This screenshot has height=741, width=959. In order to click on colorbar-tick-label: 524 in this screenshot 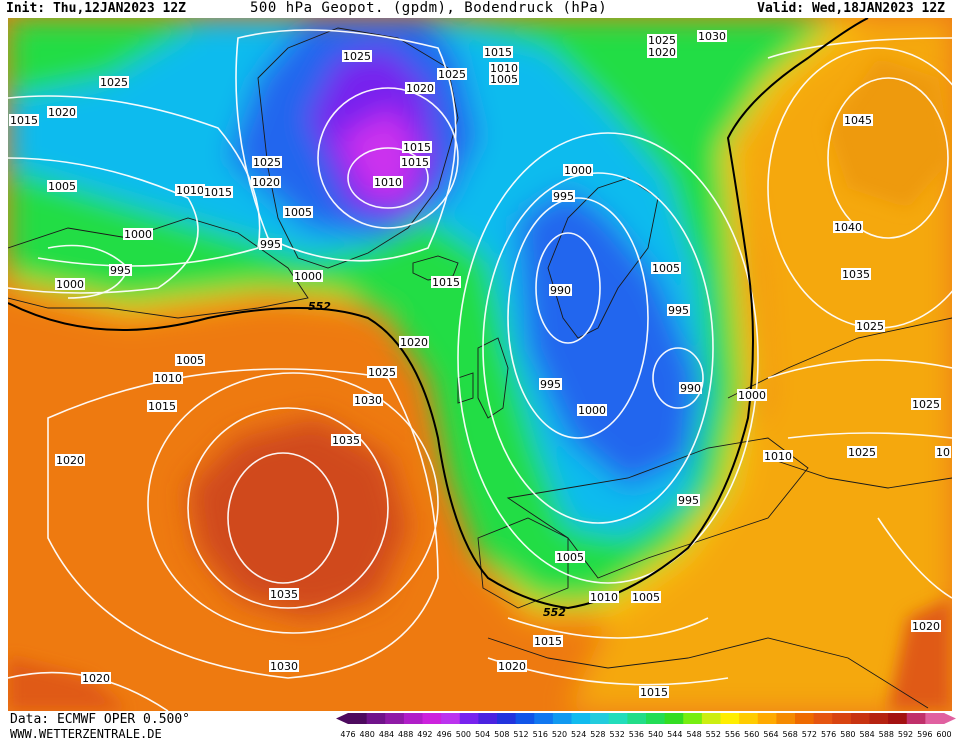, I will do `click(578, 734)`.